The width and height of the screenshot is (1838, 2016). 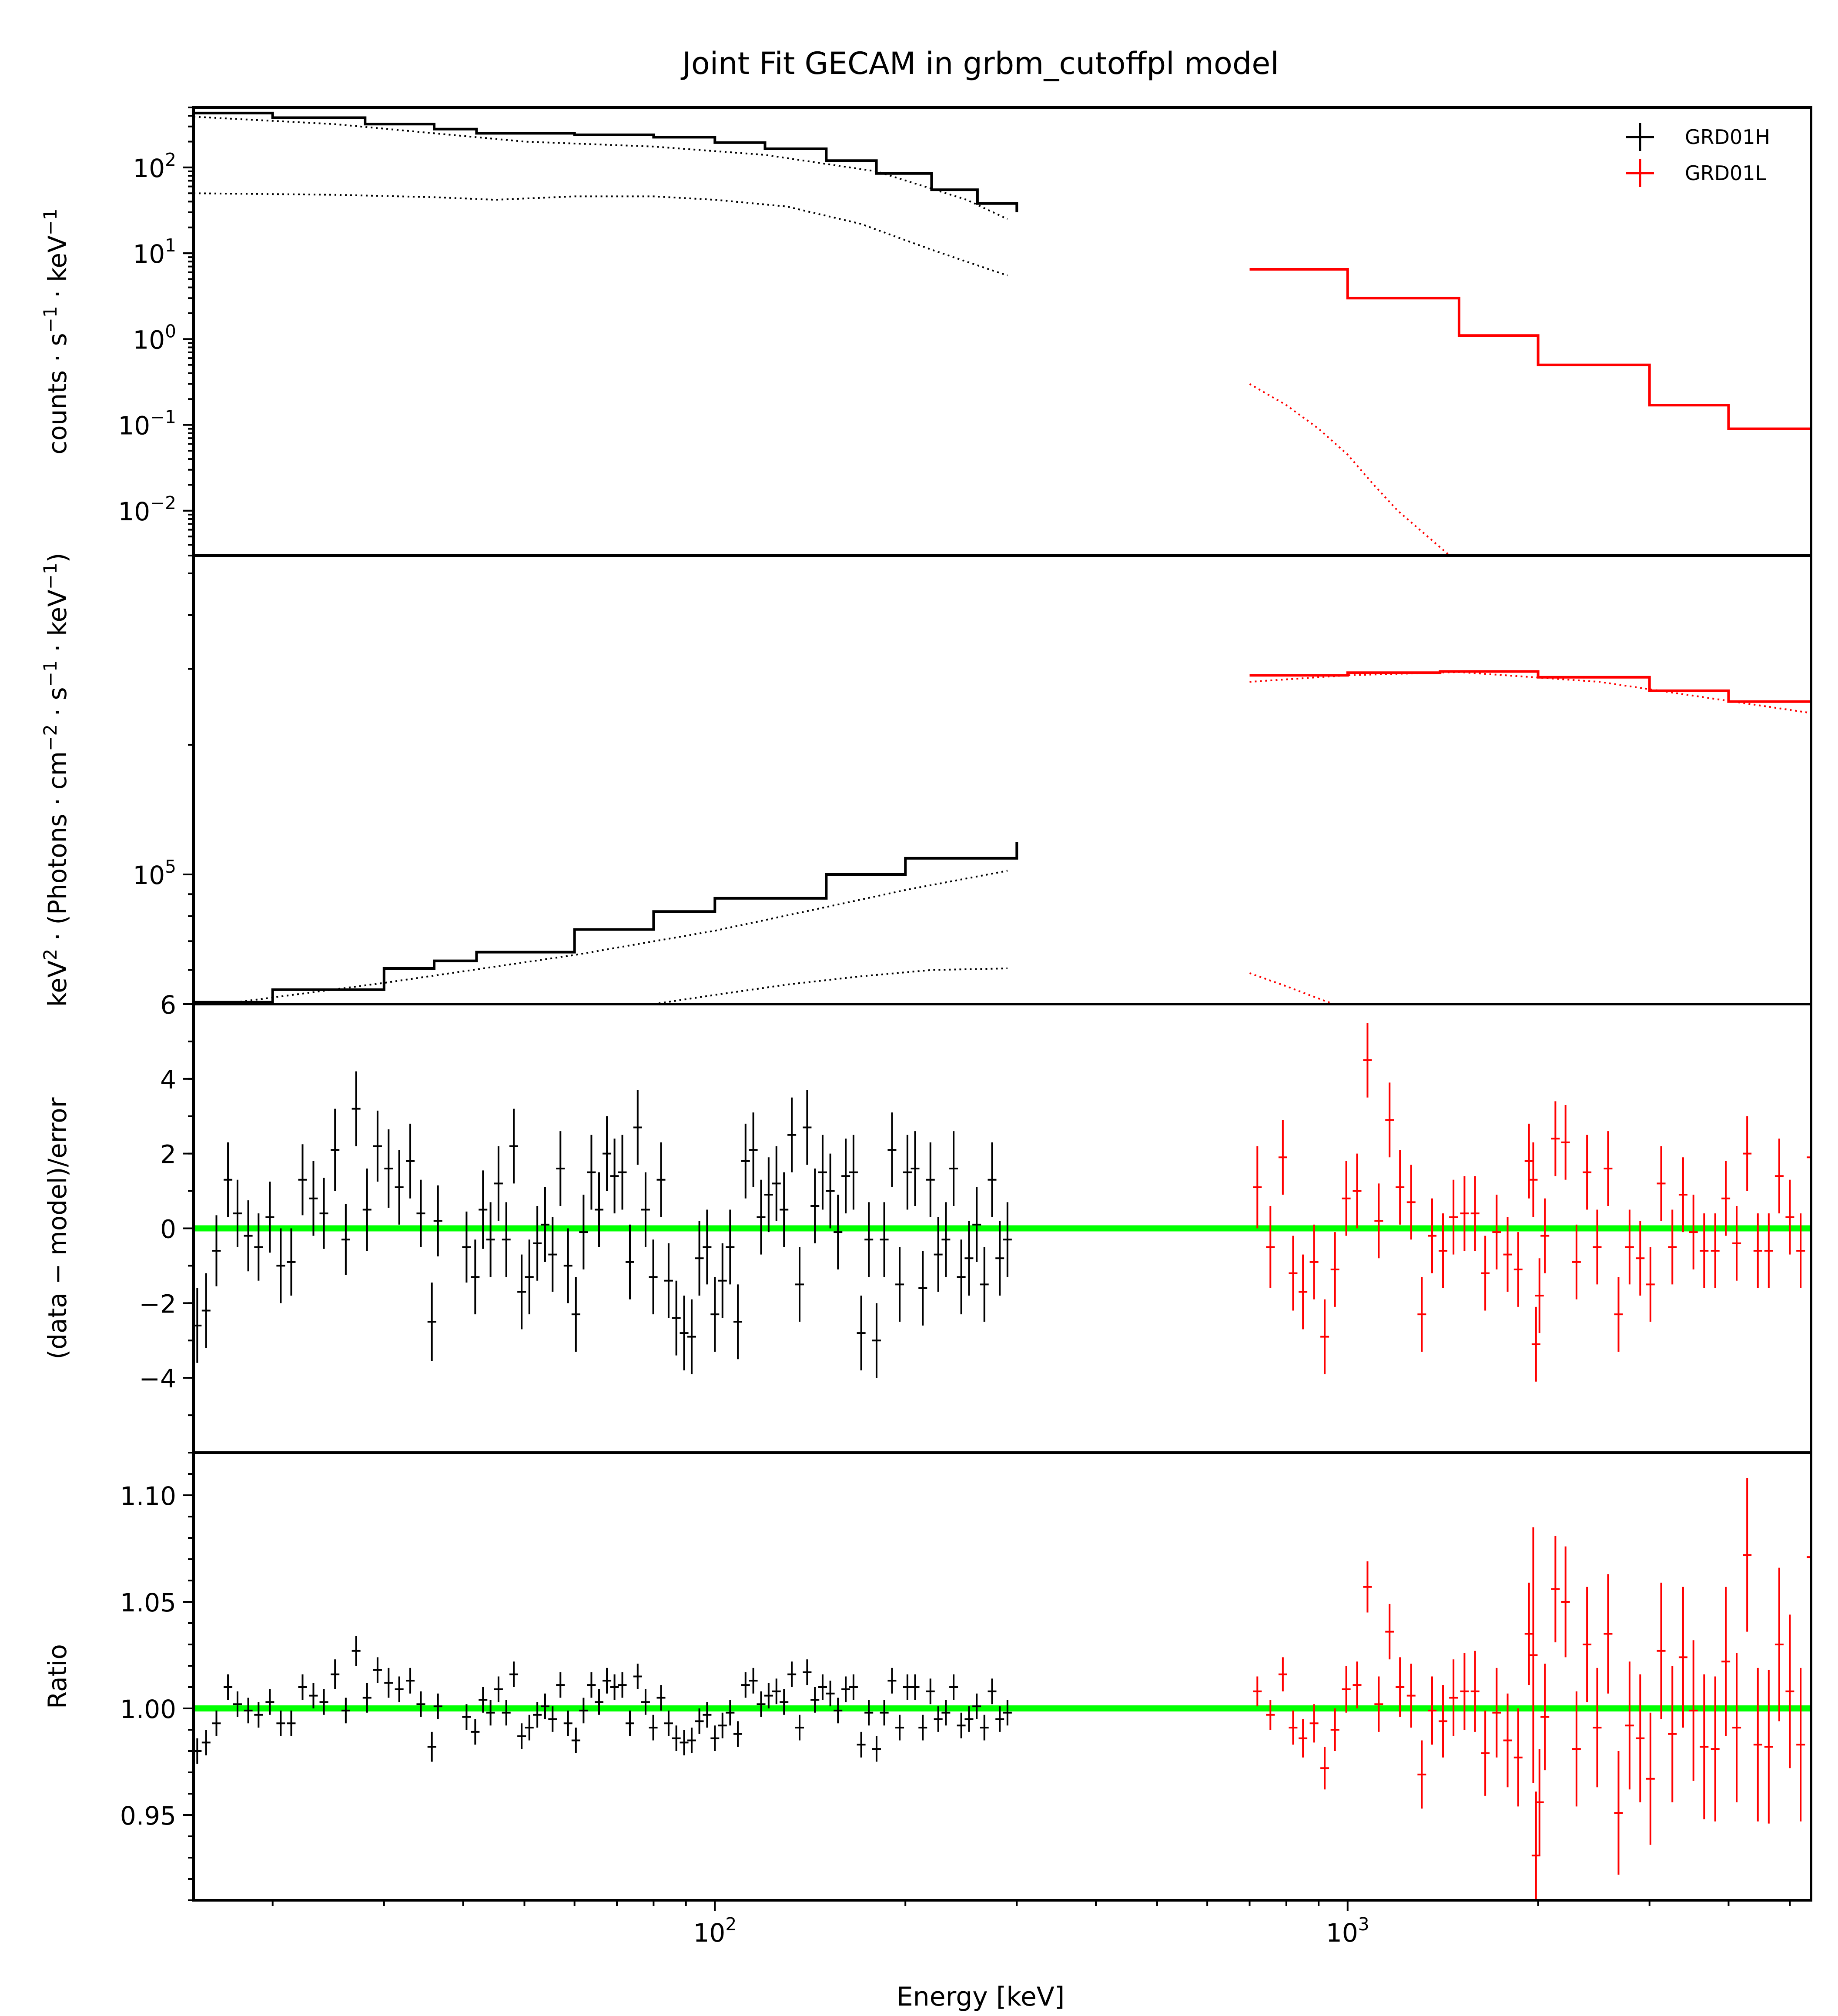 I want to click on legend-label: GRD01L, so click(x=1726, y=173).